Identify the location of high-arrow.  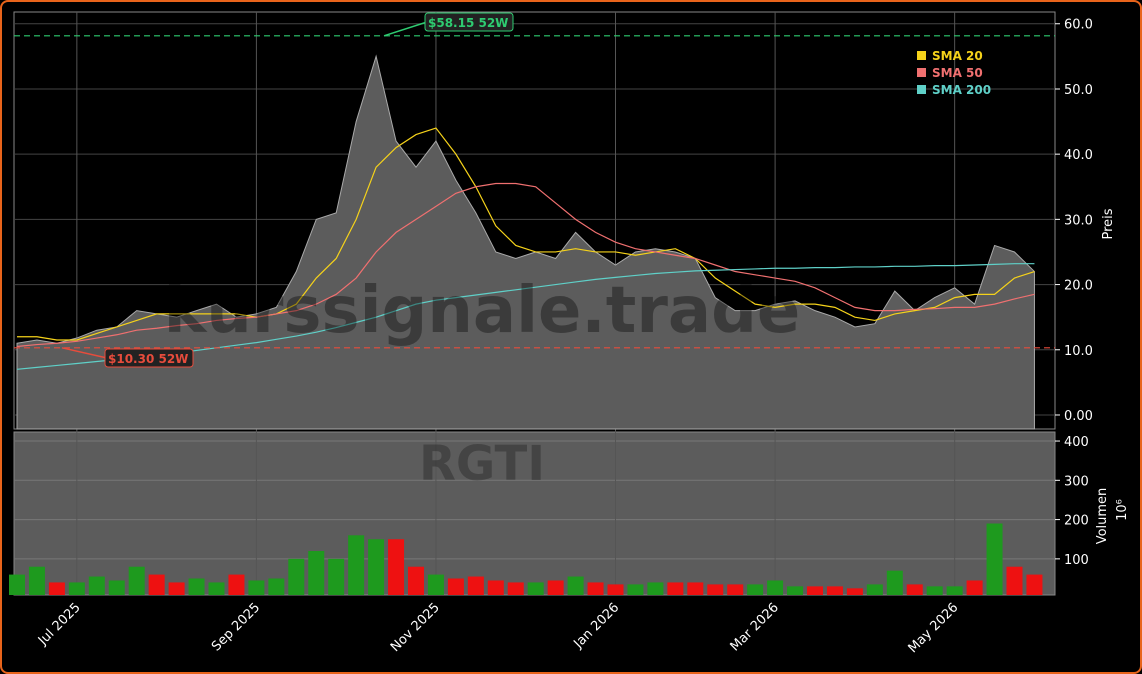
(405, 29).